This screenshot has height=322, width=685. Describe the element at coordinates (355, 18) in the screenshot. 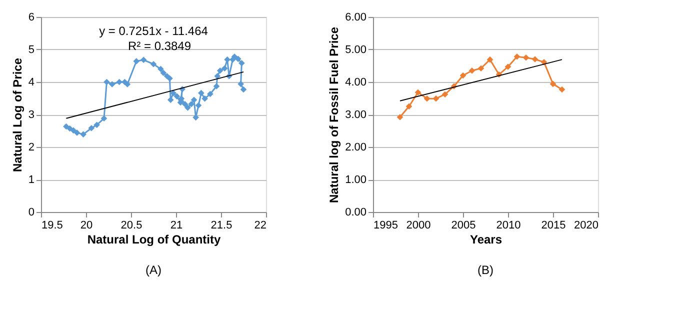

I see `y-tick-label: 6.00` at that location.